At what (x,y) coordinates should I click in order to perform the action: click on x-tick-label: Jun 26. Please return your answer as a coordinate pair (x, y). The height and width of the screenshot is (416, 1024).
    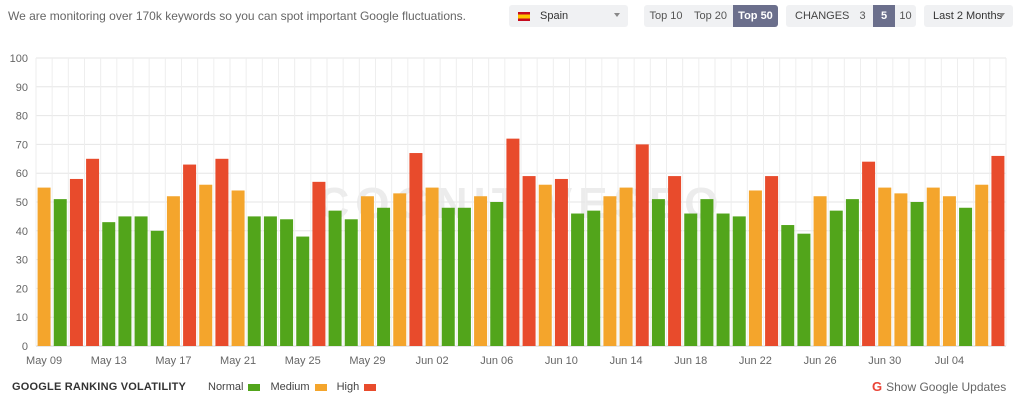
    Looking at the image, I should click on (820, 361).